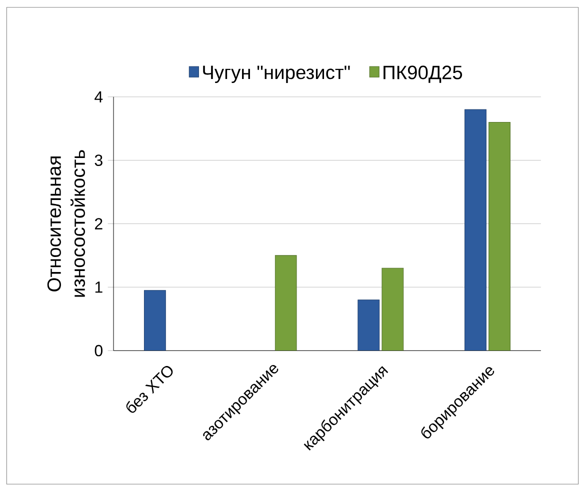 Image resolution: width=585 pixels, height=491 pixels. Describe the element at coordinates (98, 287) in the screenshot. I see `y-tick-label: 1` at that location.